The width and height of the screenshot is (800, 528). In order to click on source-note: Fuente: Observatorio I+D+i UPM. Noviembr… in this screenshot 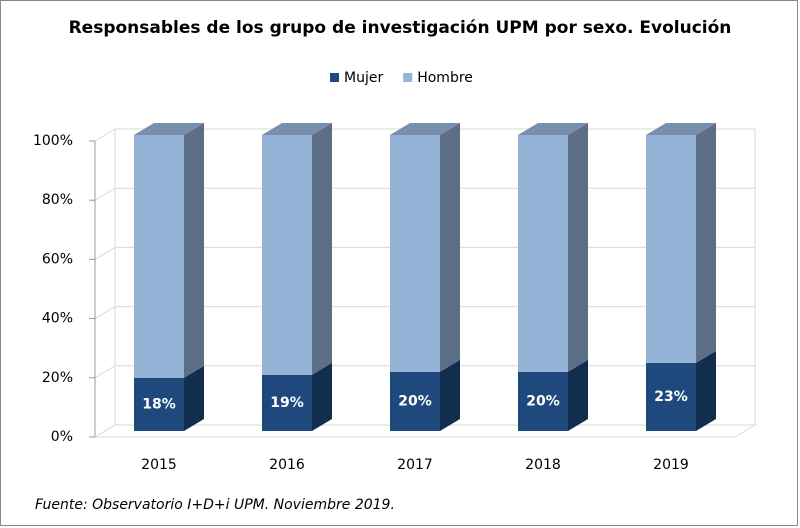, I will do `click(215, 505)`.